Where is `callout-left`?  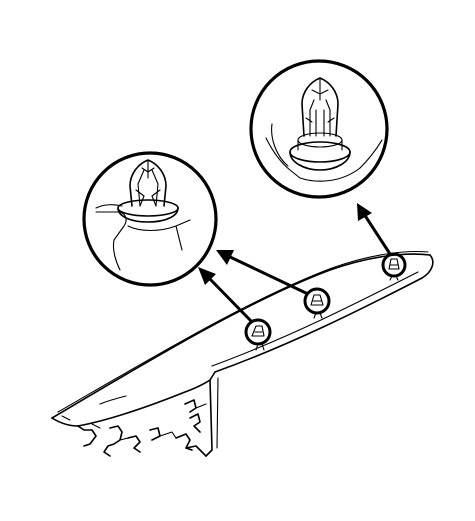 callout-left is located at coordinates (150, 219).